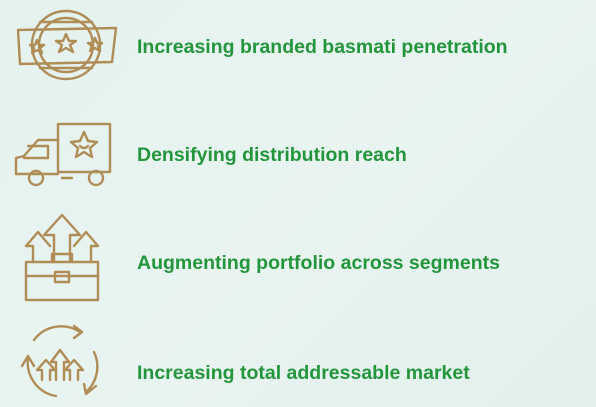 Image resolution: width=596 pixels, height=407 pixels. I want to click on badge-icon, so click(67, 45).